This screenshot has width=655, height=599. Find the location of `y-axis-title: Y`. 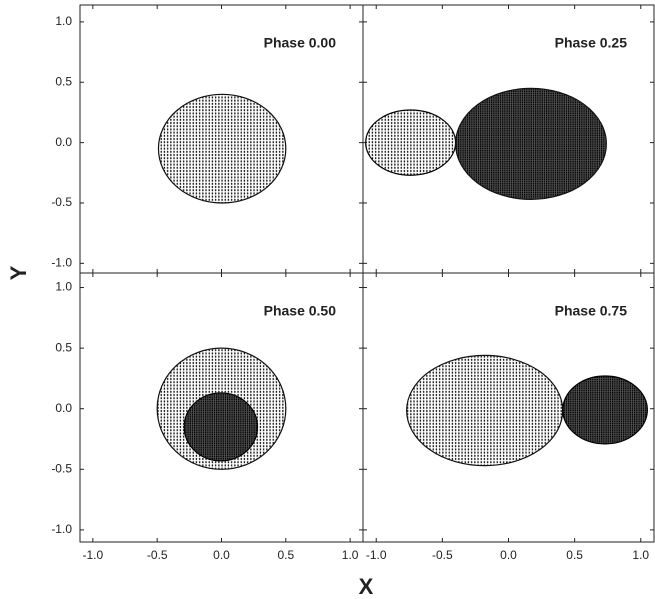

y-axis-title: Y is located at coordinates (18, 272).